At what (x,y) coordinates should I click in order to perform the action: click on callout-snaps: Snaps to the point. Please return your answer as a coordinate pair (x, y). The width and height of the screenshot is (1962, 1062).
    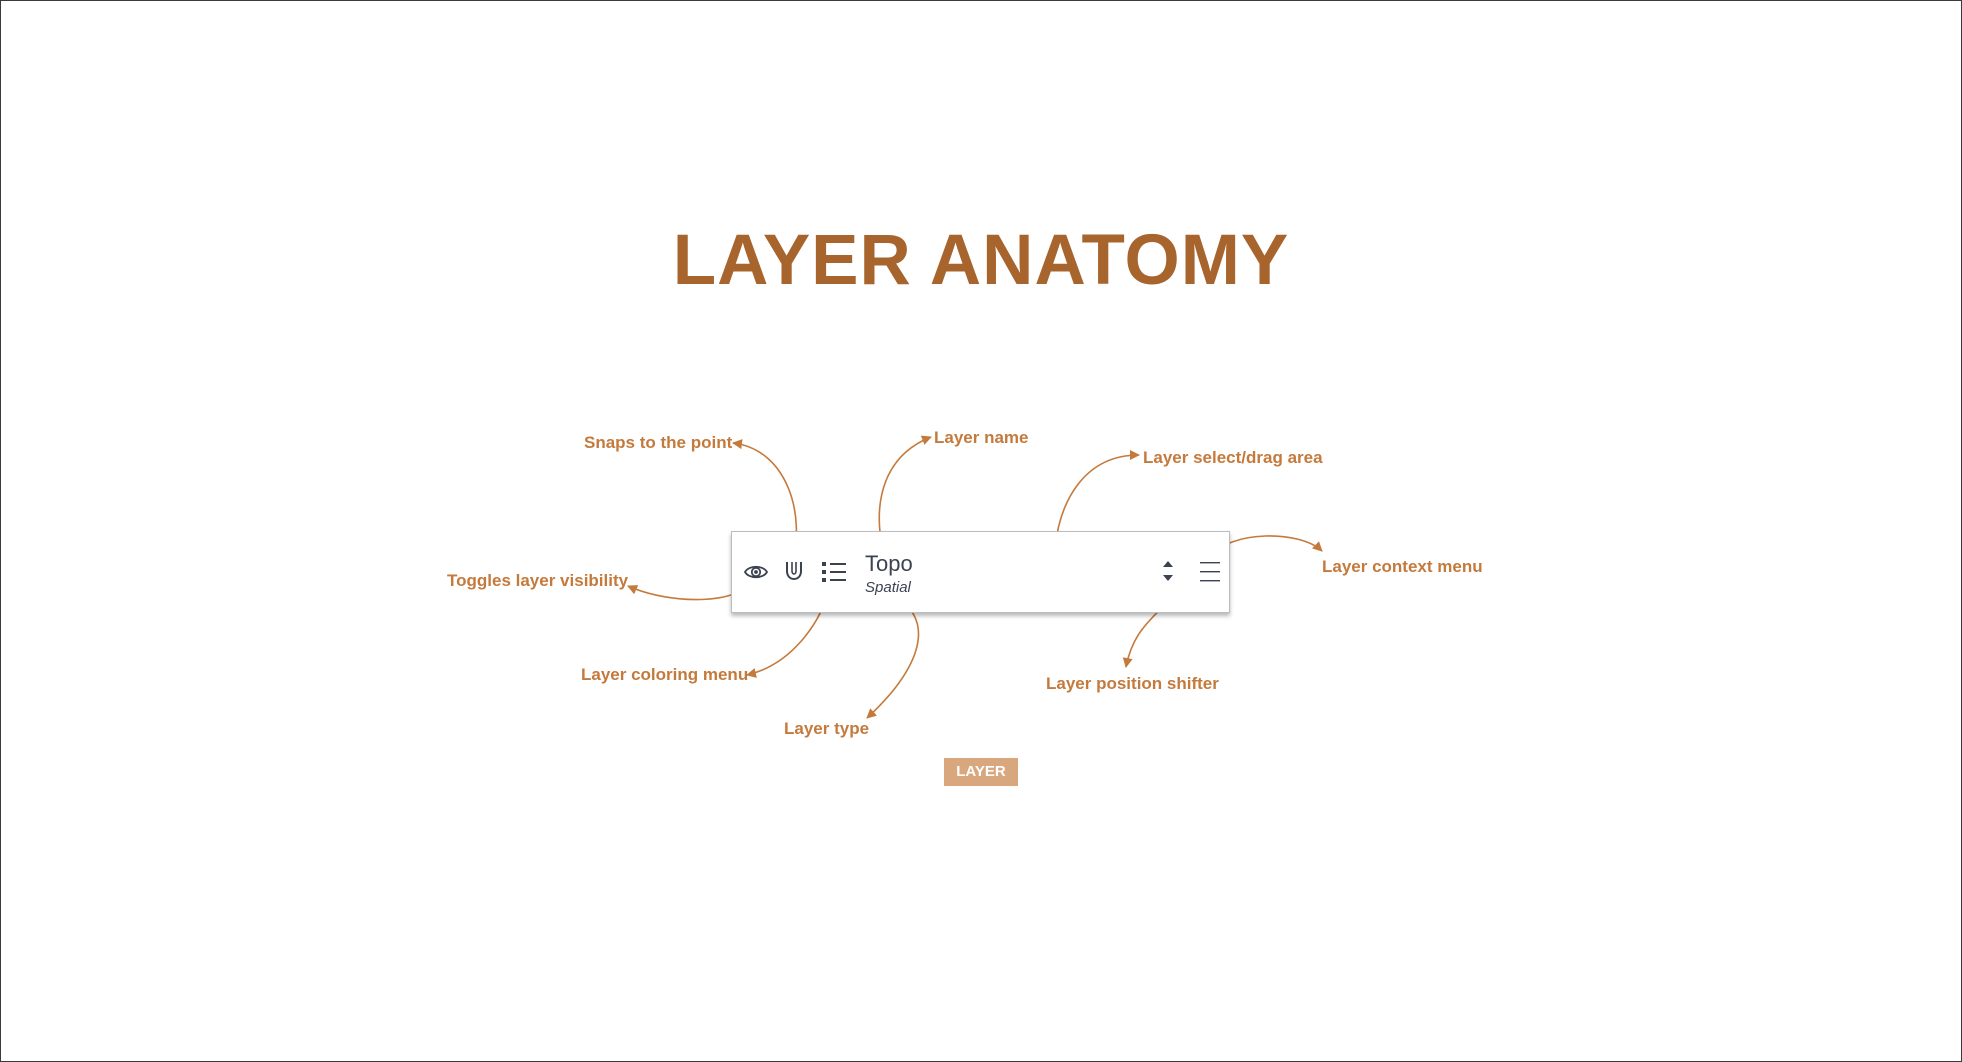
    Looking at the image, I should click on (658, 442).